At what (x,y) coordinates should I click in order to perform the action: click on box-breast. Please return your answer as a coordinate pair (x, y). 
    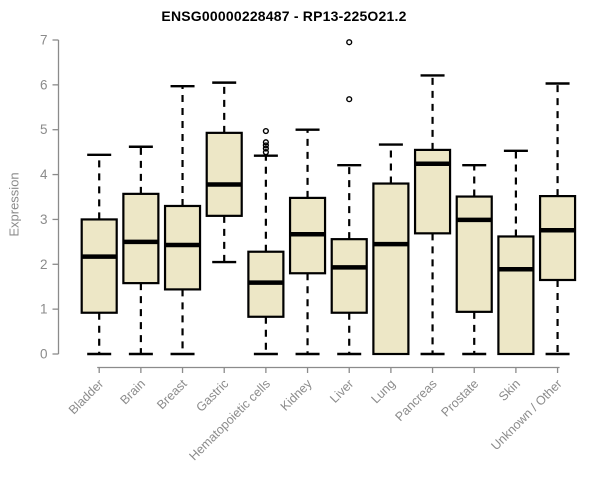
    Looking at the image, I should click on (182, 247).